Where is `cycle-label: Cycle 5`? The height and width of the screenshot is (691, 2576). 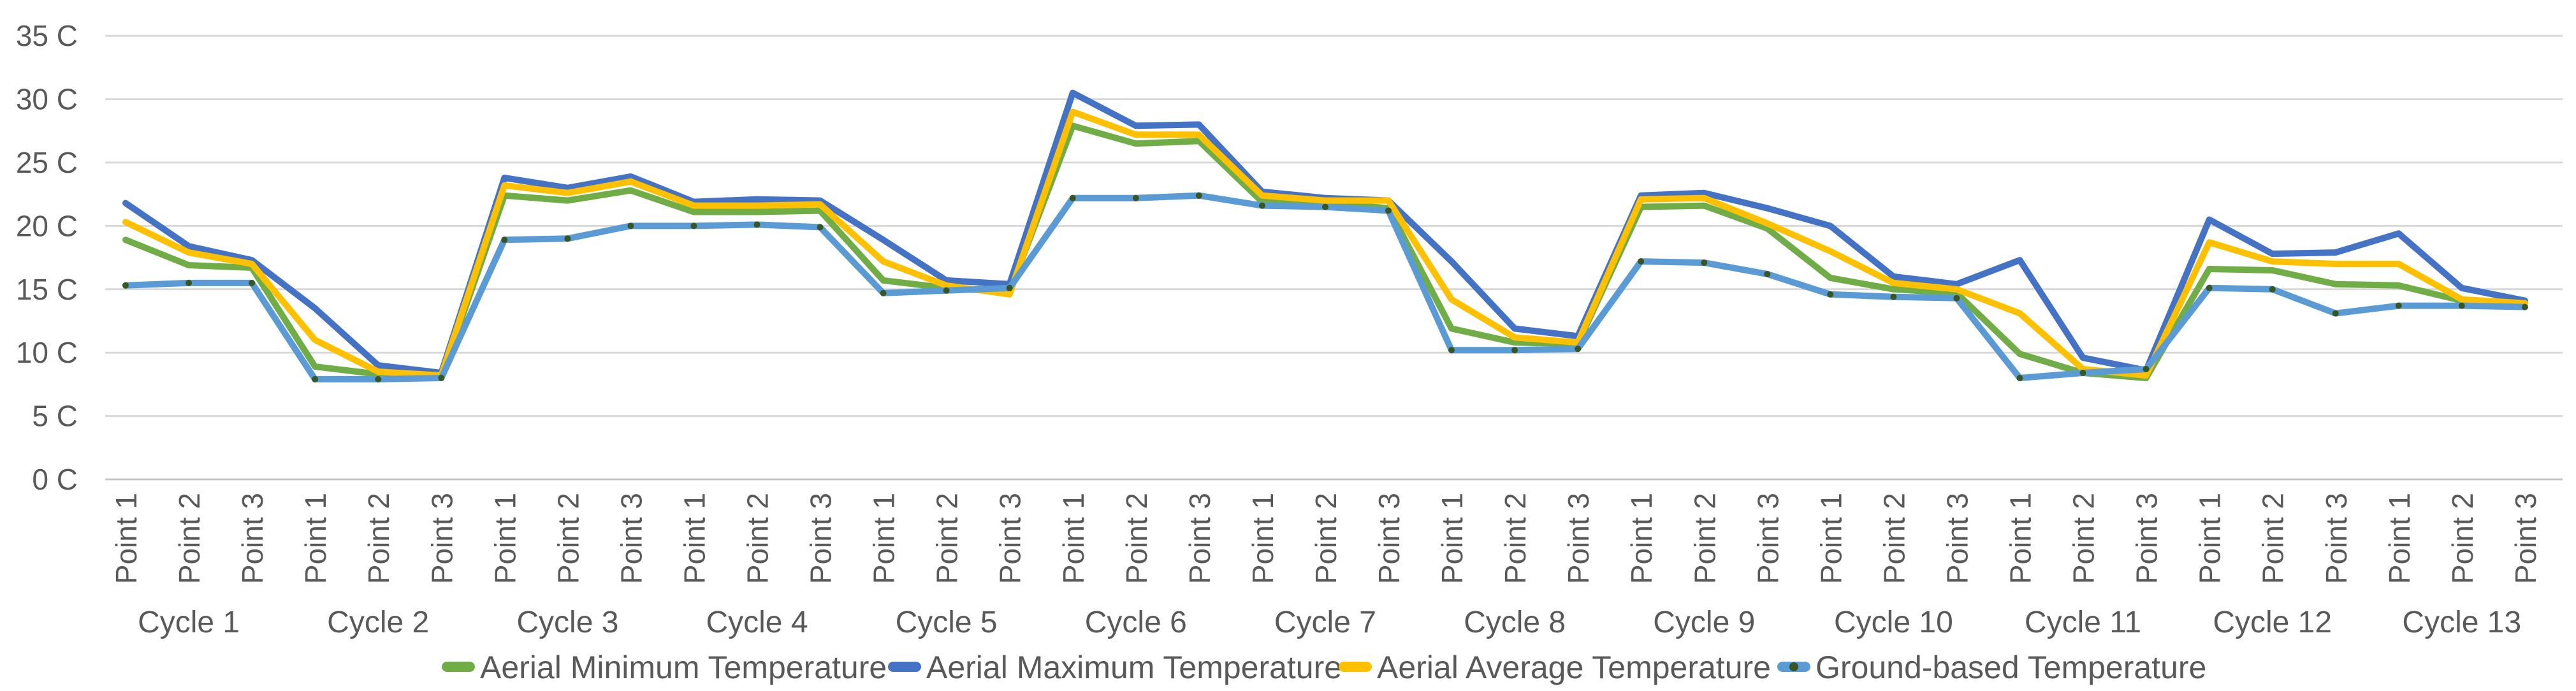 cycle-label: Cycle 5 is located at coordinates (947, 622).